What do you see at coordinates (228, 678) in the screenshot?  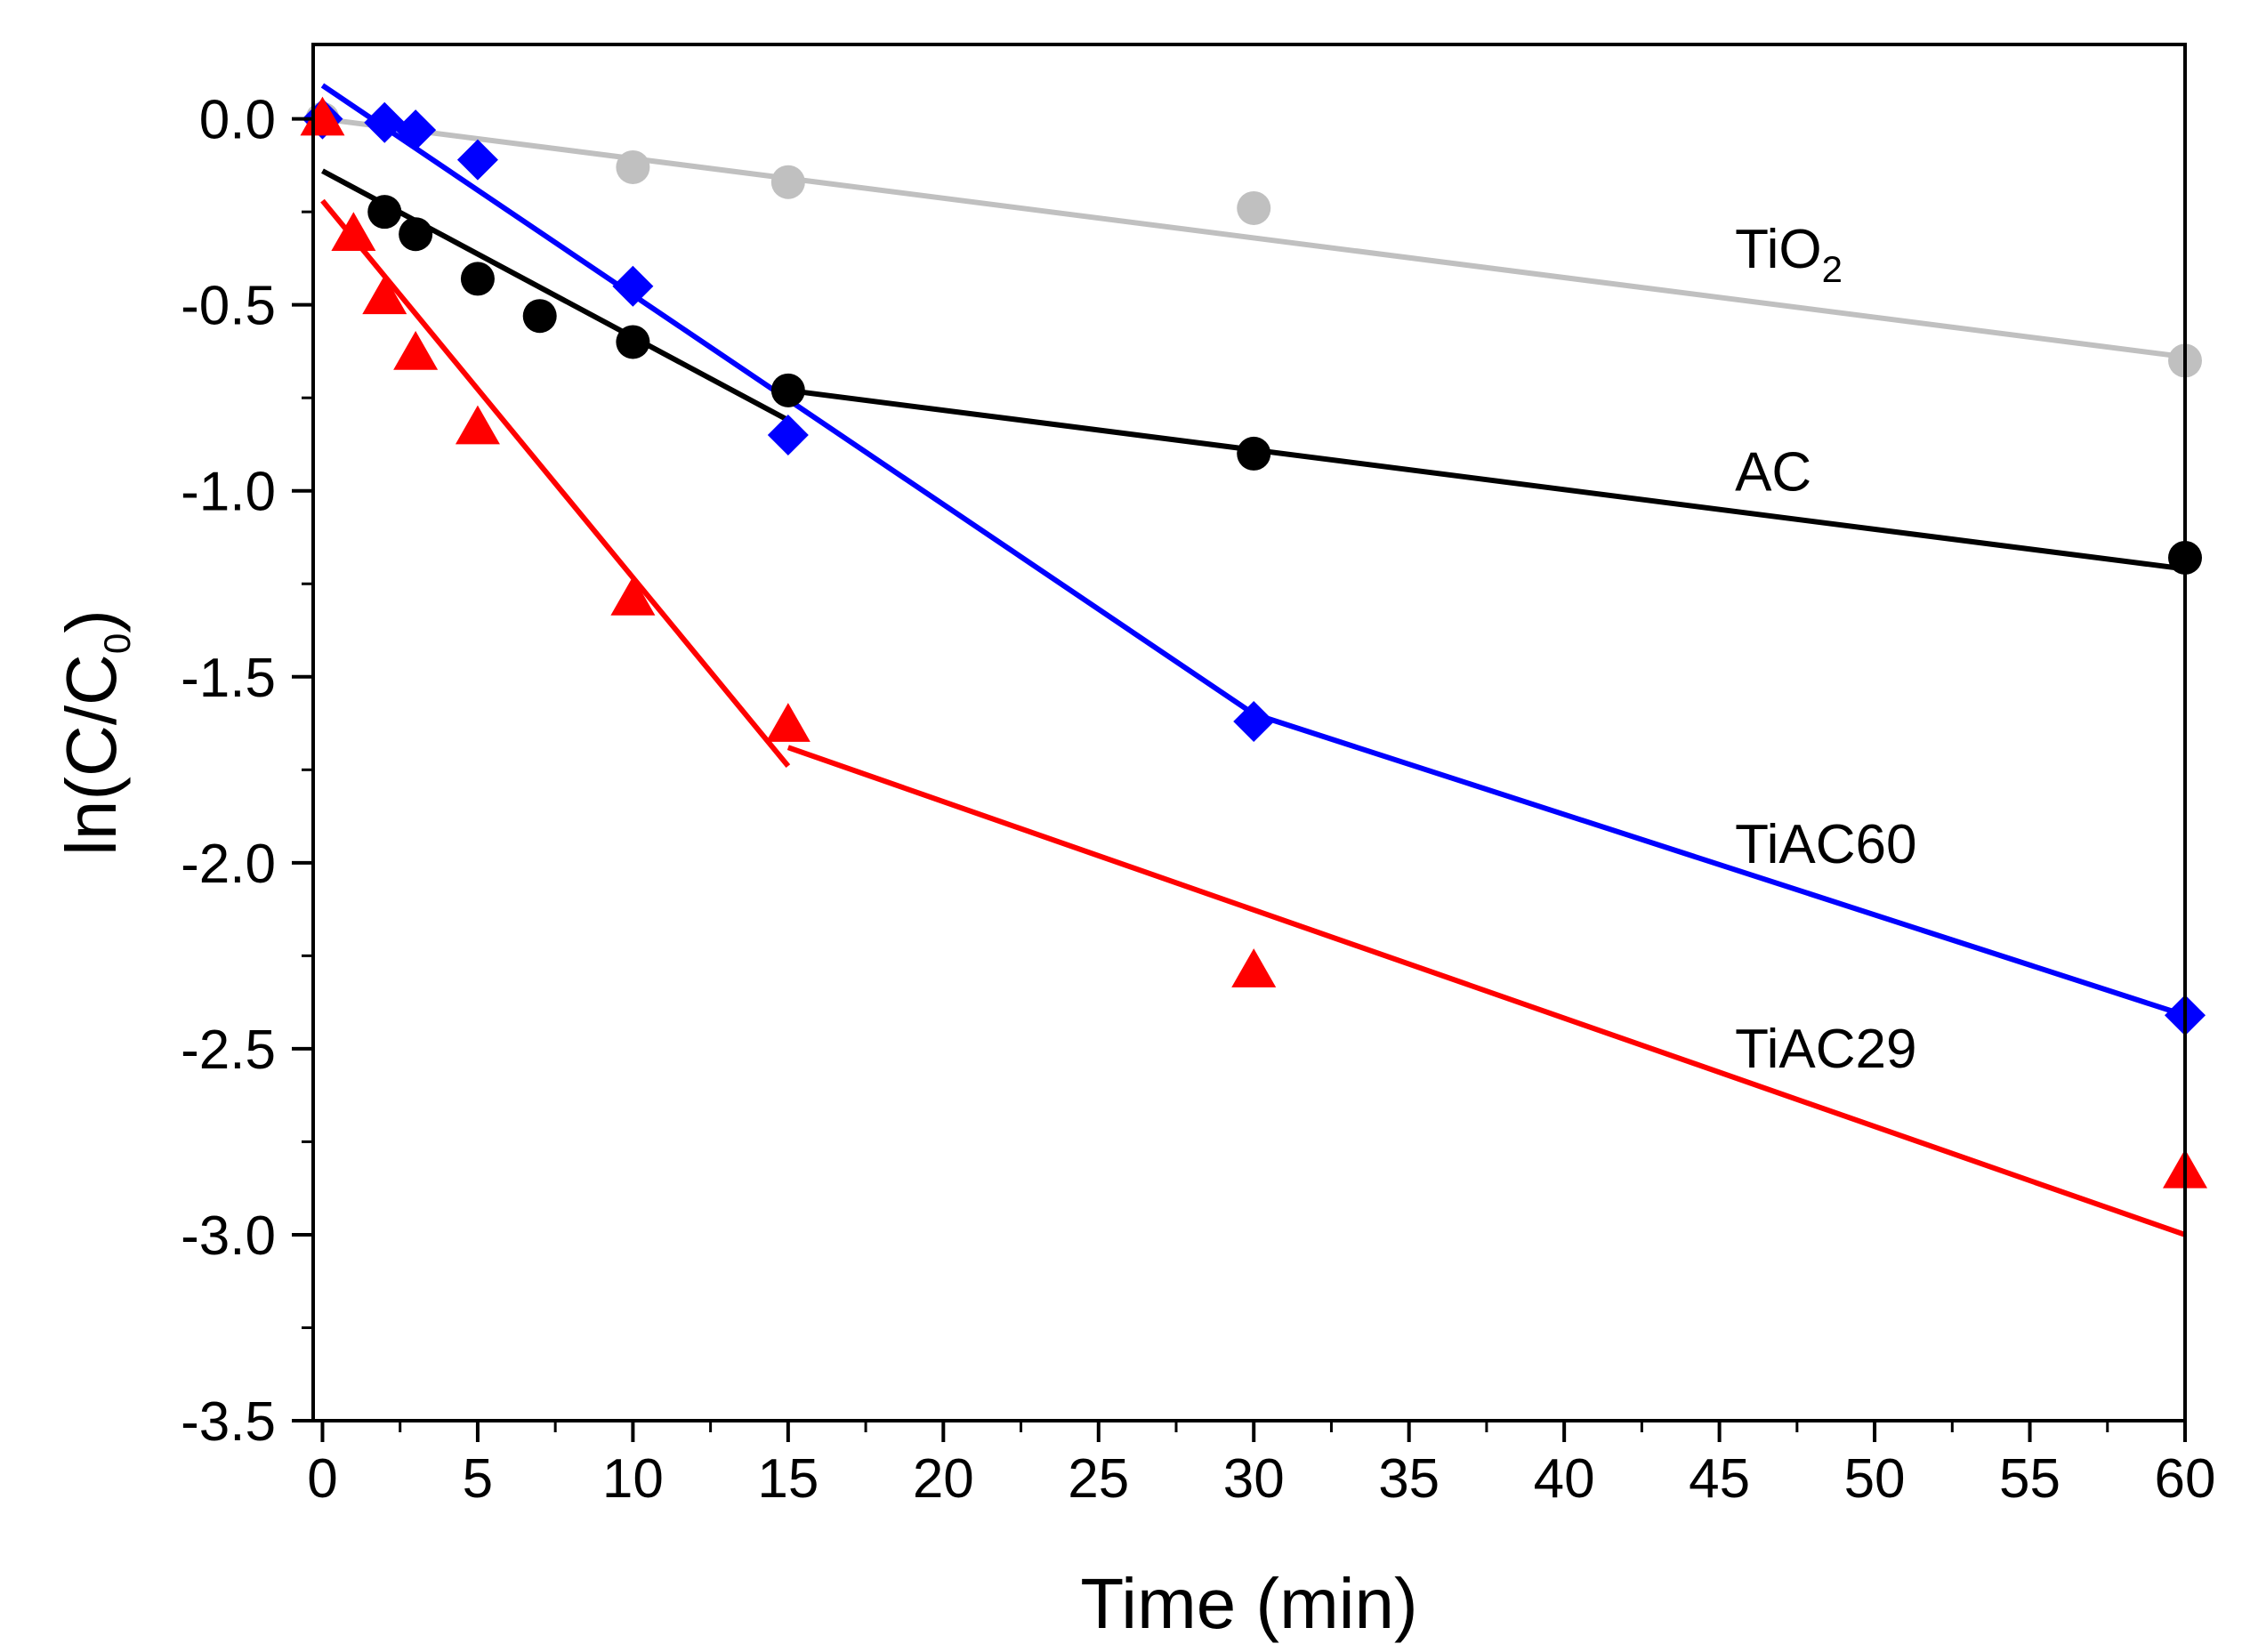 I see `y-tick-label: -1.5` at bounding box center [228, 678].